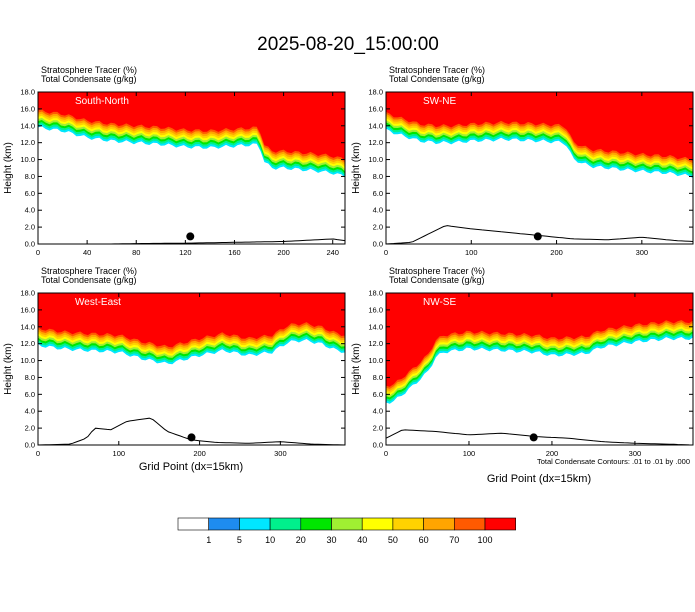 This screenshot has height=612, width=695. Describe the element at coordinates (393, 540) in the screenshot. I see `colorbar-label: 50` at that location.